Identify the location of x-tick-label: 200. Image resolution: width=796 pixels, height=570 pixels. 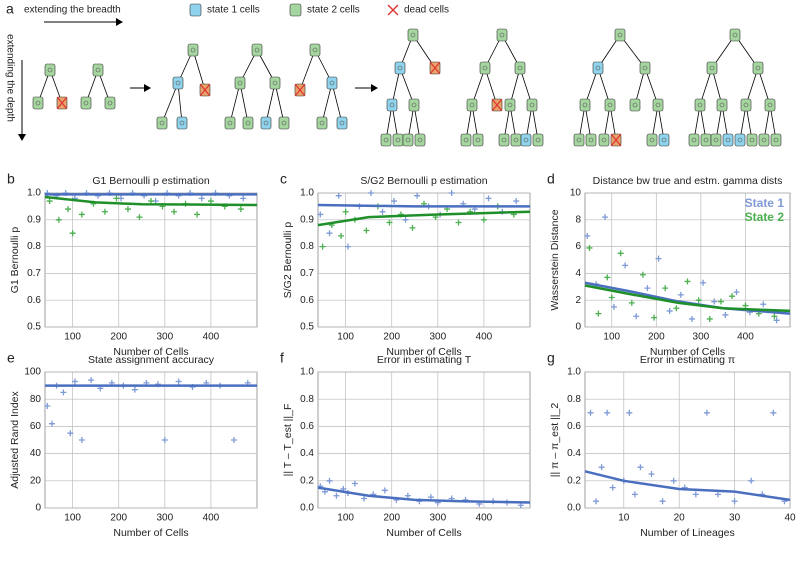
(118, 337).